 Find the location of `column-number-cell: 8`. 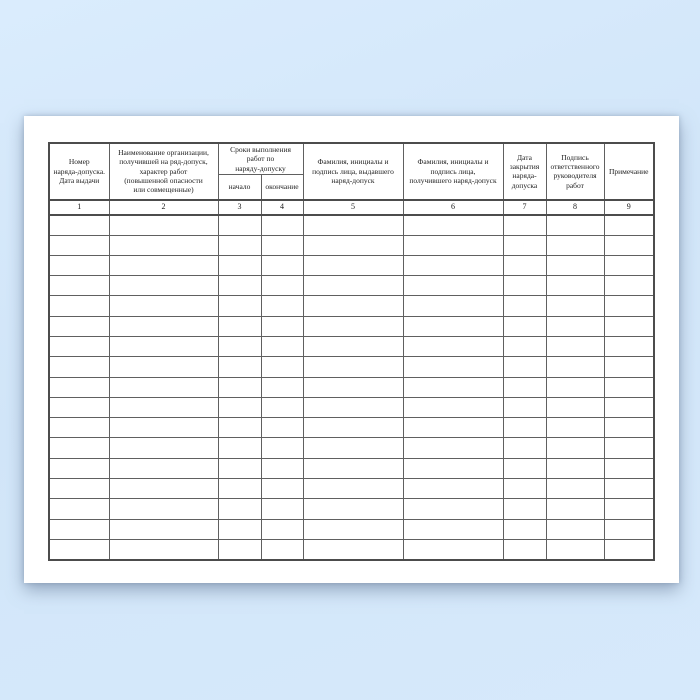

column-number-cell: 8 is located at coordinates (575, 207).